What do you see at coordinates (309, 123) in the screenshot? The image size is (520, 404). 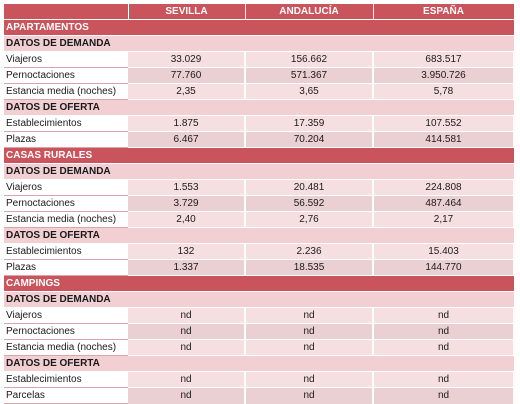 I see `value-cell: 17.359` at bounding box center [309, 123].